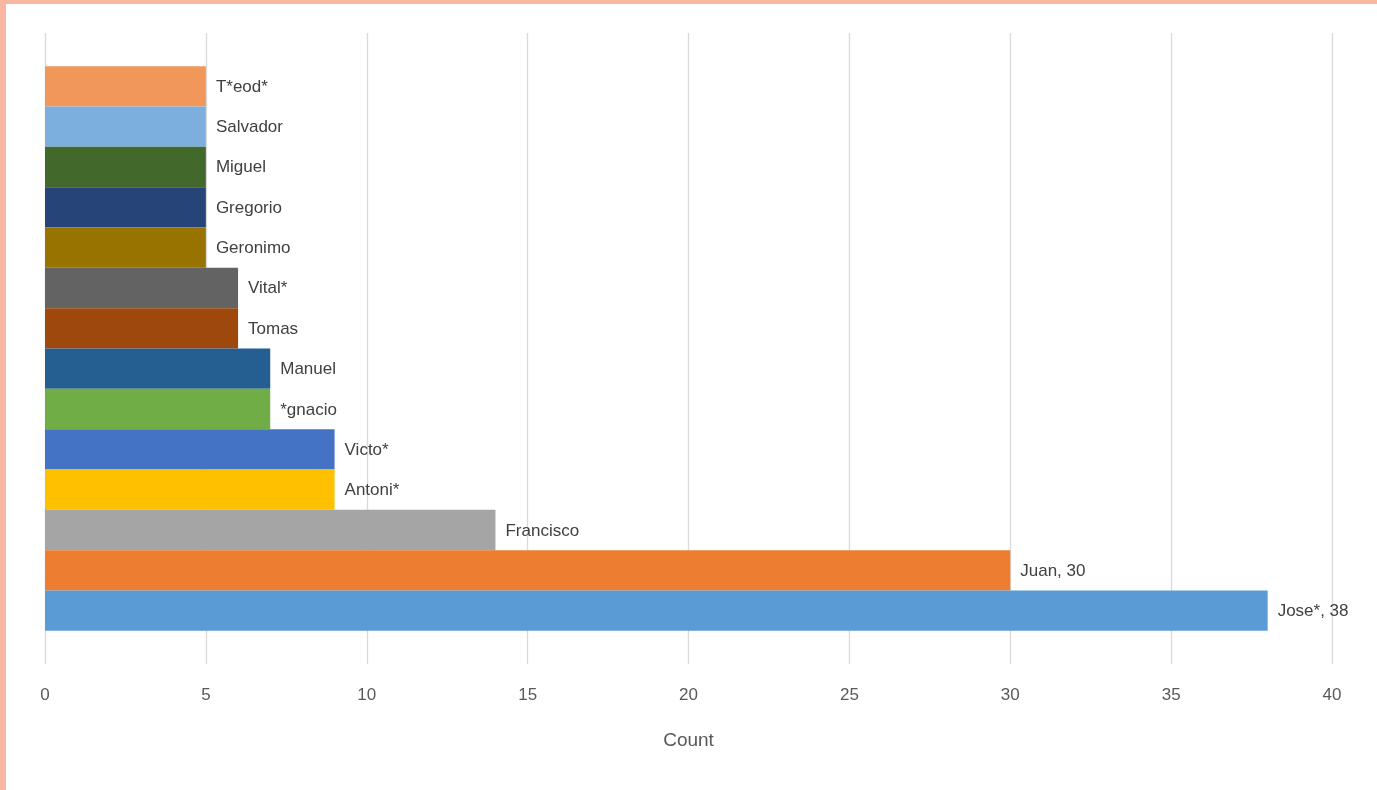 This screenshot has height=790, width=1377. Describe the element at coordinates (1332, 694) in the screenshot. I see `x-tick-label: 40` at that location.